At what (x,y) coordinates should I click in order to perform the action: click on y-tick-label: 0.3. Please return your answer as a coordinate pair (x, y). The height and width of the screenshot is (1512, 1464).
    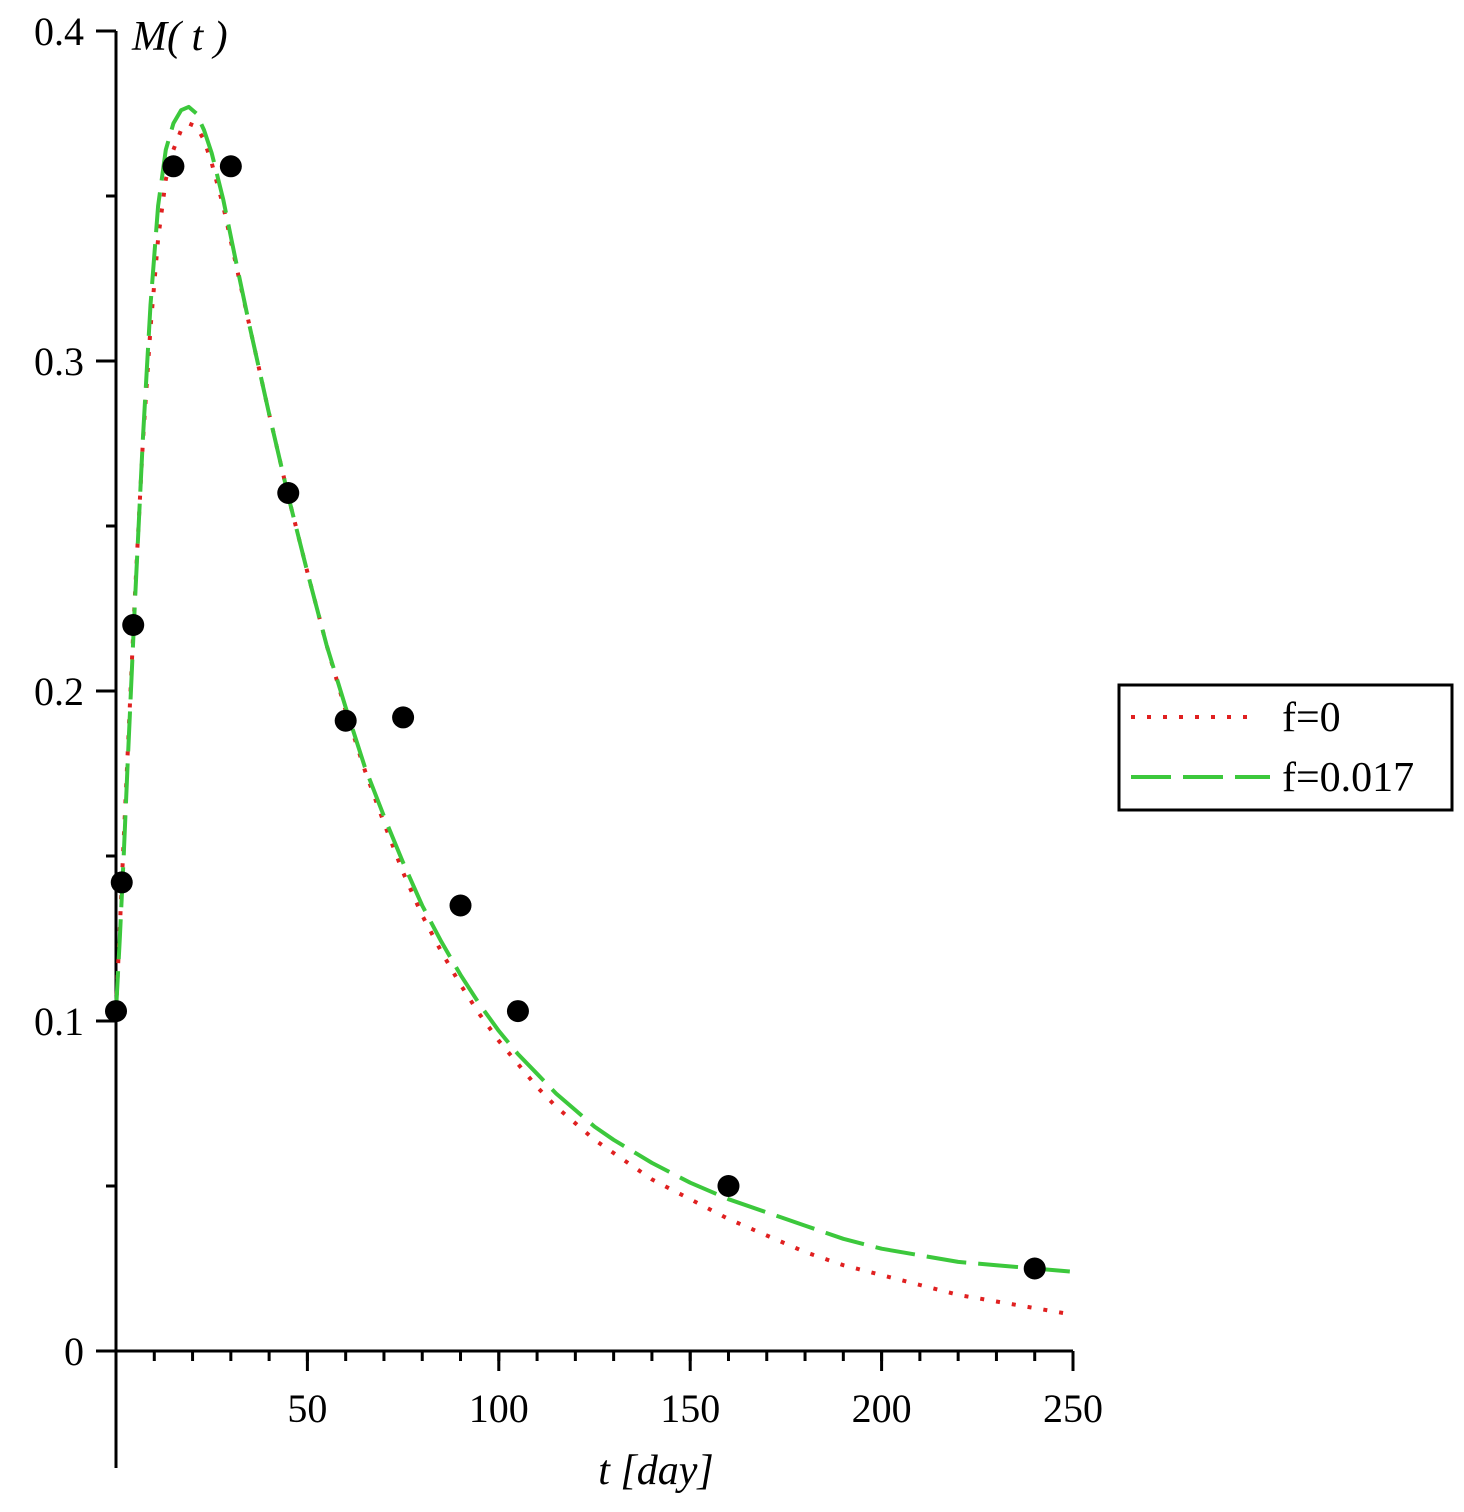
    Looking at the image, I should click on (59, 361).